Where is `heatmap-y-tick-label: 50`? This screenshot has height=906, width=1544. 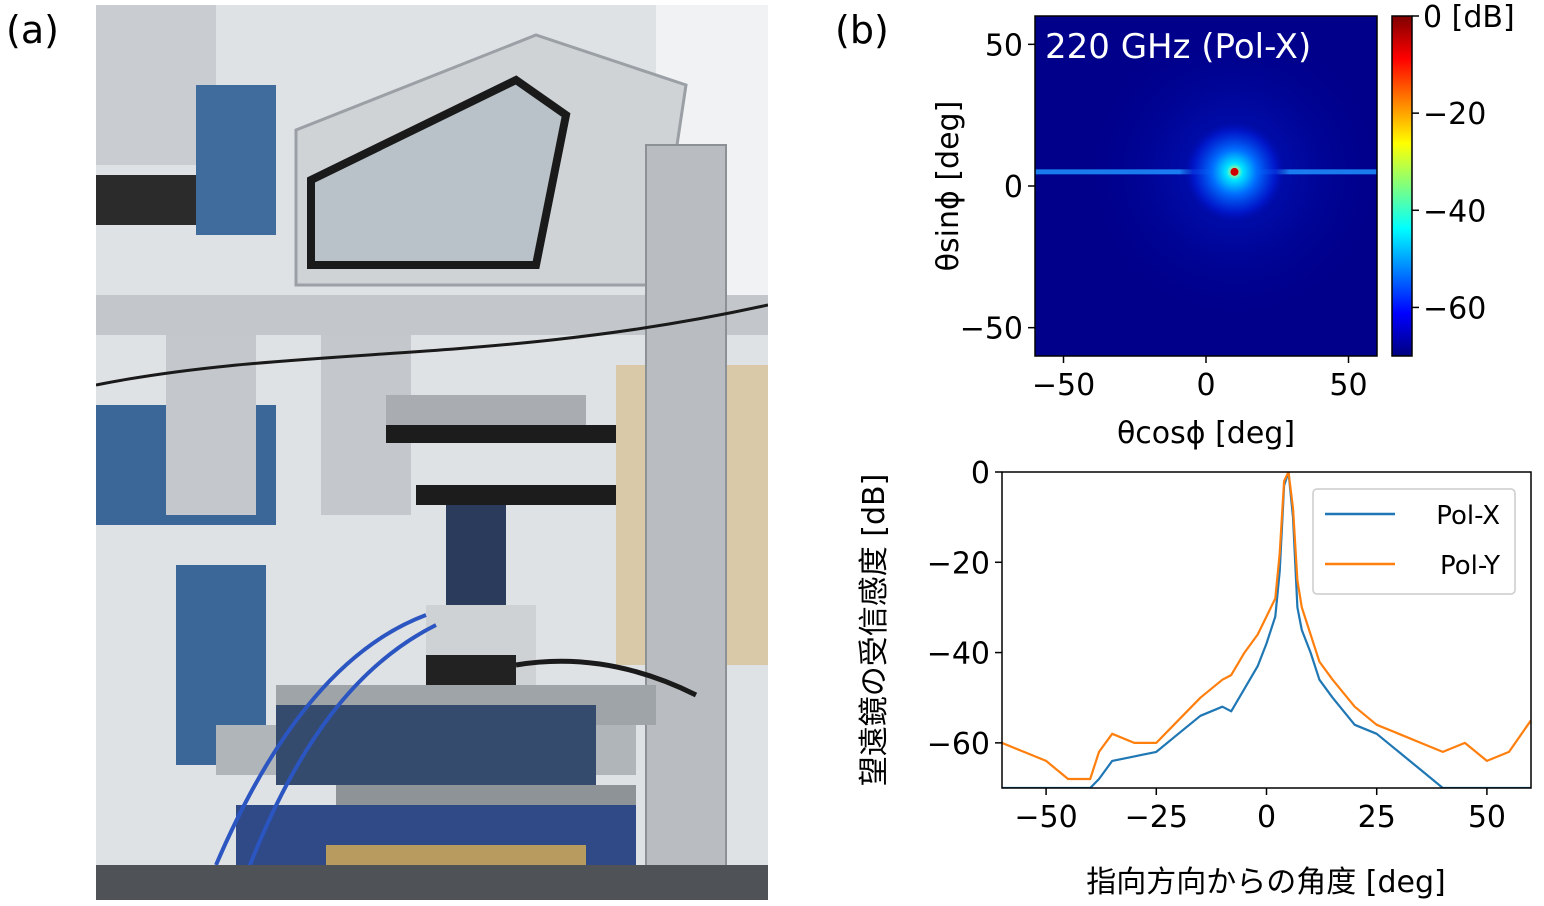
heatmap-y-tick-label: 50 is located at coordinates (1004, 45).